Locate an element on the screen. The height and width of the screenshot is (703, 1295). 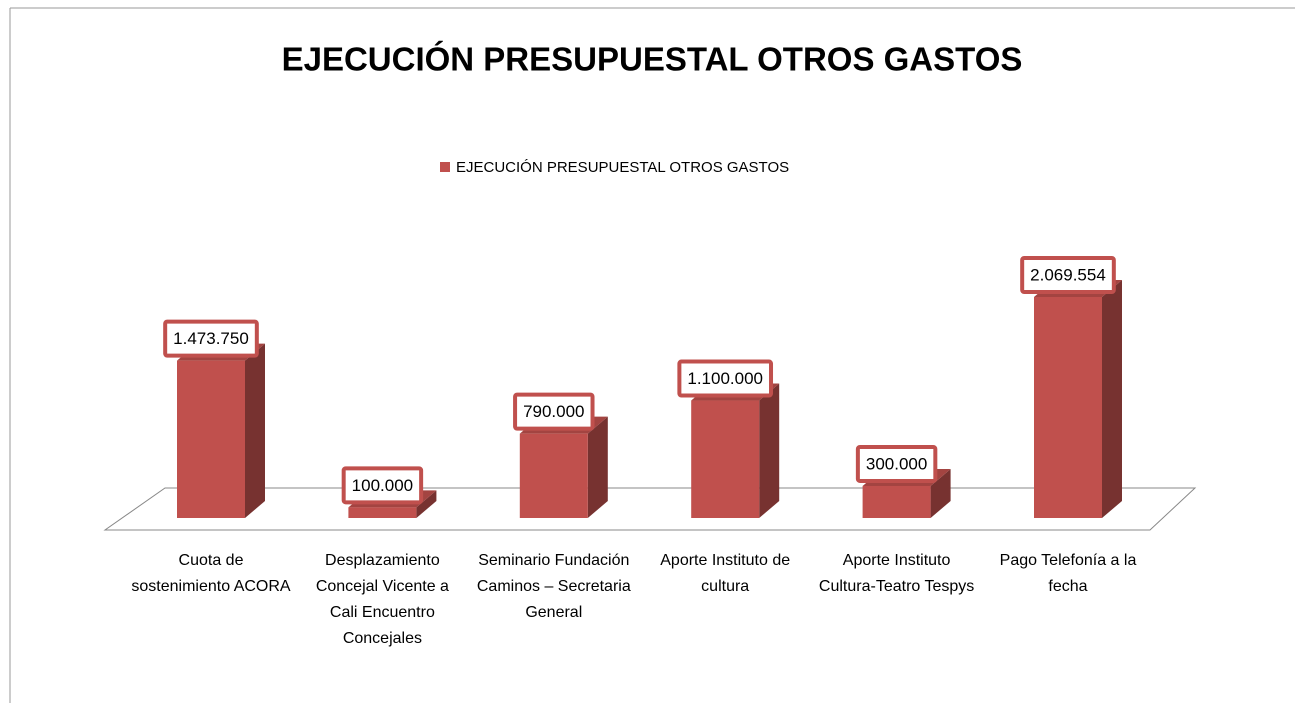
data-label: 790.000 is located at coordinates (553, 411).